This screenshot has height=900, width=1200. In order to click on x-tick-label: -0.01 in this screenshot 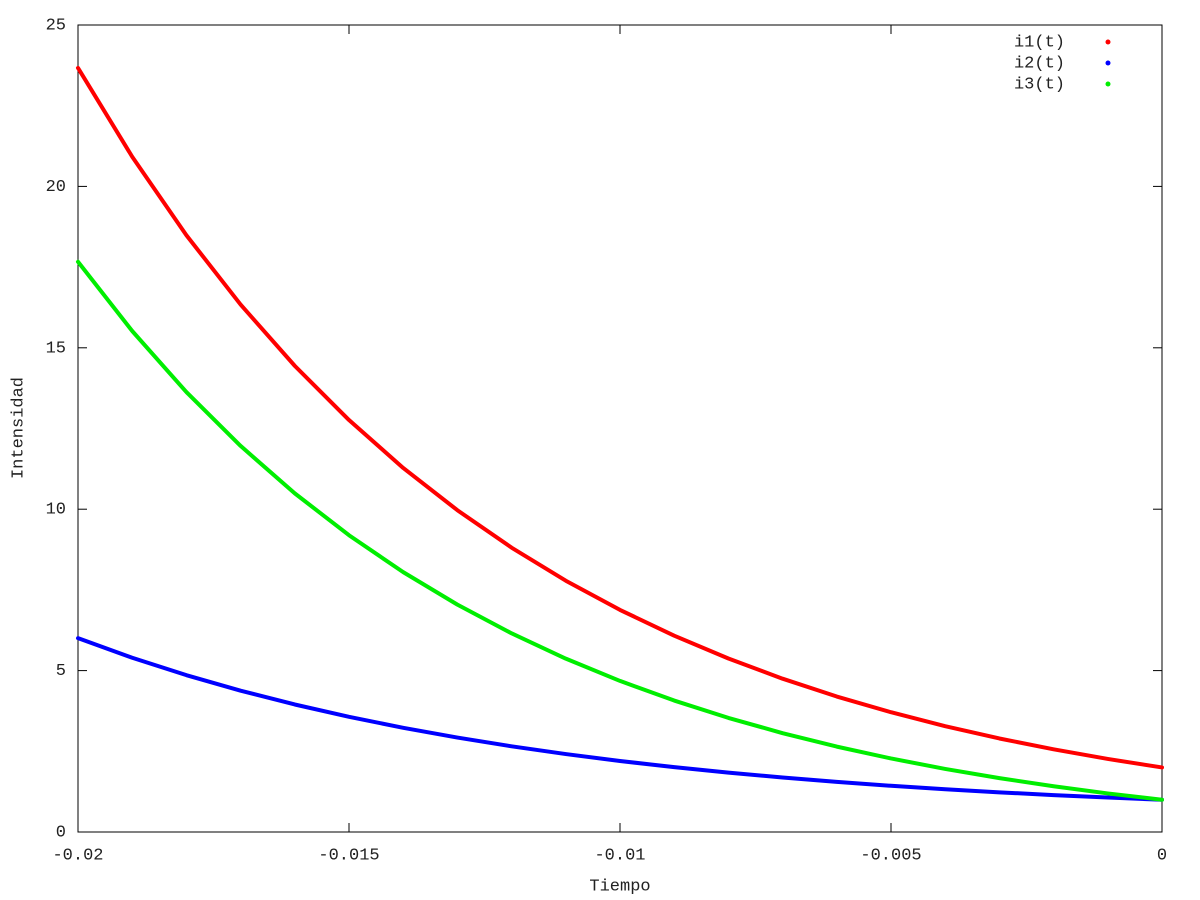, I will do `click(619, 855)`.